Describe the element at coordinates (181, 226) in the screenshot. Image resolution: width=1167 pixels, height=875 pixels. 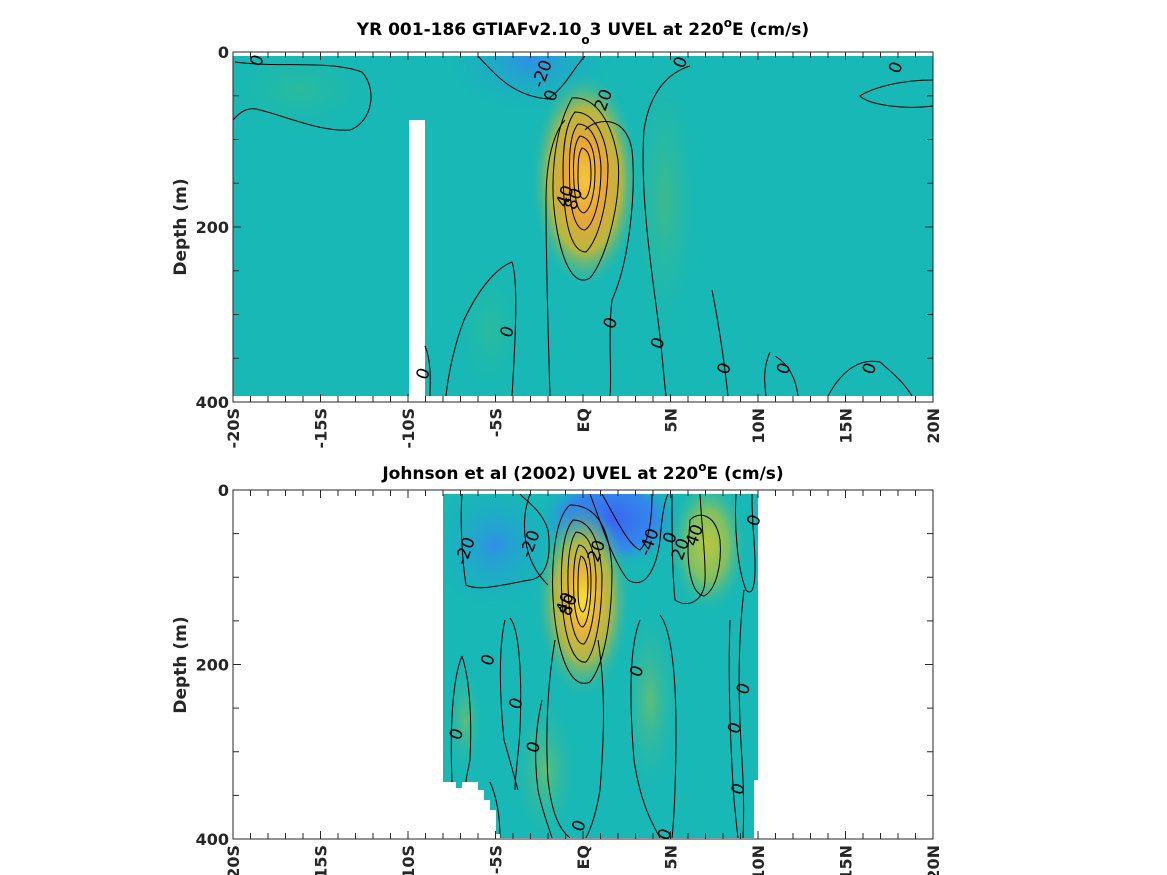
I see `panel-1-y-axis-label: Depth (m)` at that location.